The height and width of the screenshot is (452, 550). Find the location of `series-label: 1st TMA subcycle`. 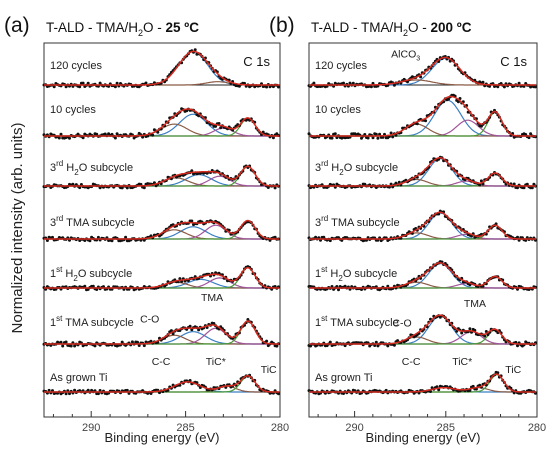

series-label: 1st TMA subcycle is located at coordinates (92, 321).